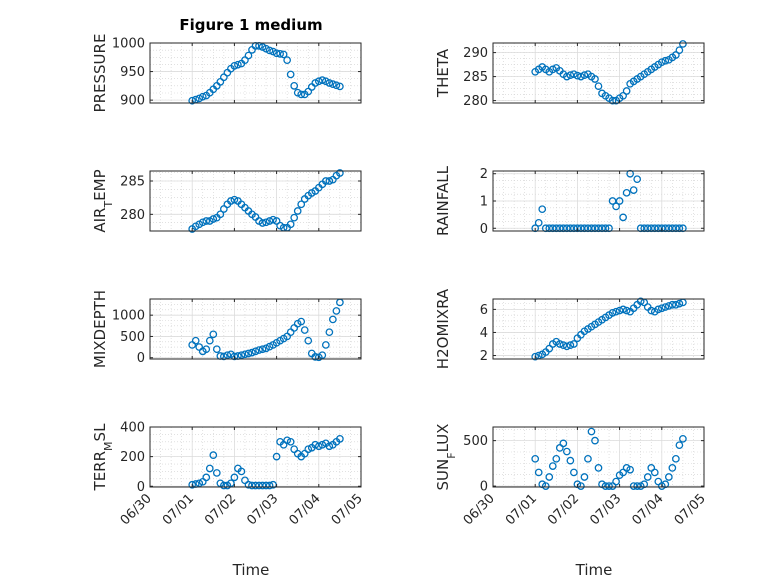  Describe the element at coordinates (484, 333) in the screenshot. I see `y-tick-label: 4` at that location.